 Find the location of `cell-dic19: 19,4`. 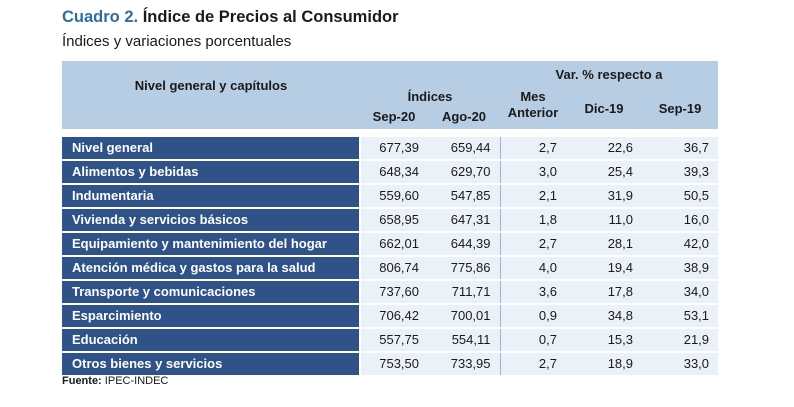

cell-dic19: 19,4 is located at coordinates (604, 268).